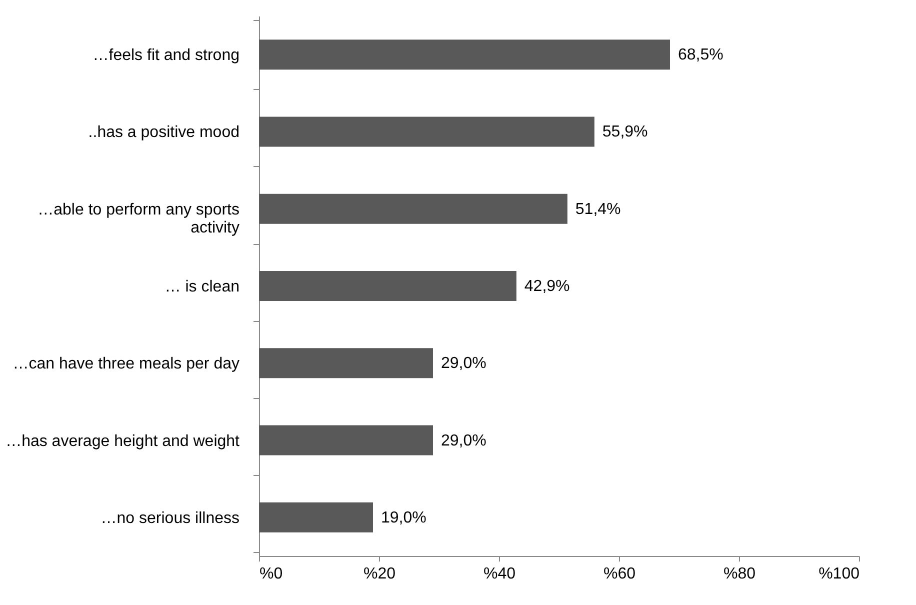  What do you see at coordinates (139, 218) in the screenshot?
I see `y-tick-label: …able to perform any sports activity` at bounding box center [139, 218].